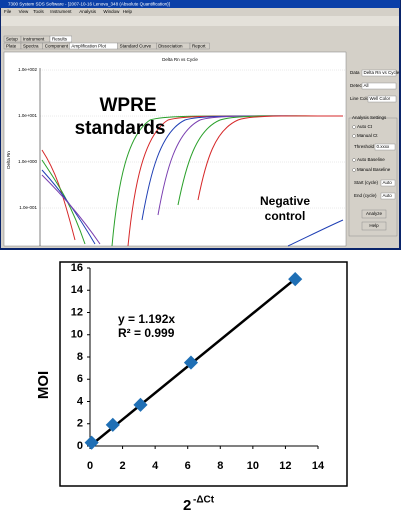 The height and width of the screenshot is (516, 405). I want to click on x-tick-label: 12, so click(285, 466).